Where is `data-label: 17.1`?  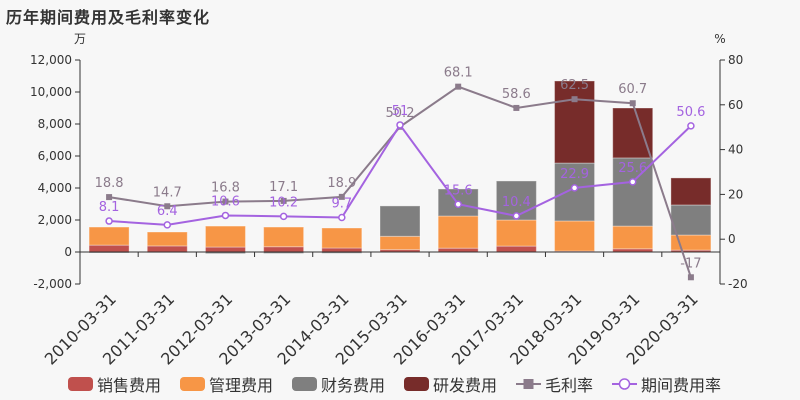
data-label: 17.1 is located at coordinates (283, 187).